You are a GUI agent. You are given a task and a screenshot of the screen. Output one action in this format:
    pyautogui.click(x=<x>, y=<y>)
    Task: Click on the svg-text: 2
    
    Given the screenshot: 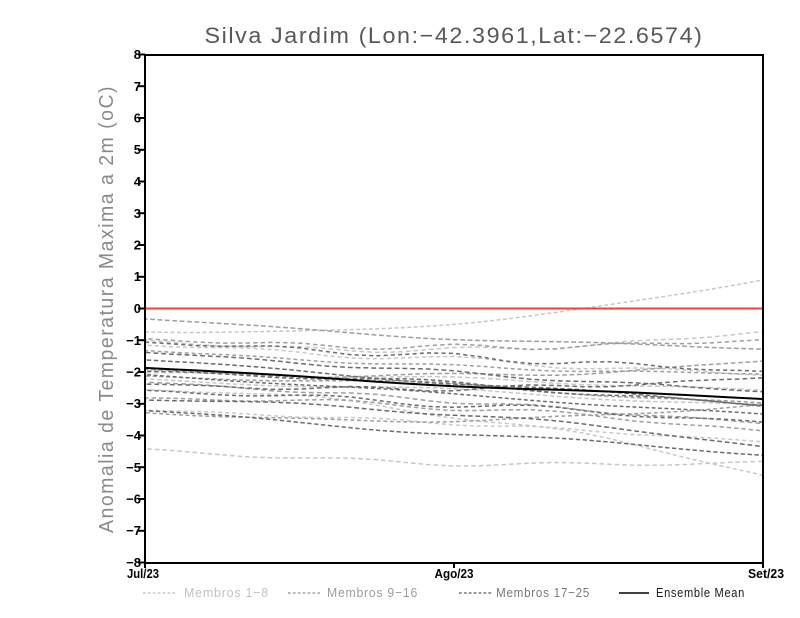 What is the action you would take?
    pyautogui.click(x=137, y=245)
    